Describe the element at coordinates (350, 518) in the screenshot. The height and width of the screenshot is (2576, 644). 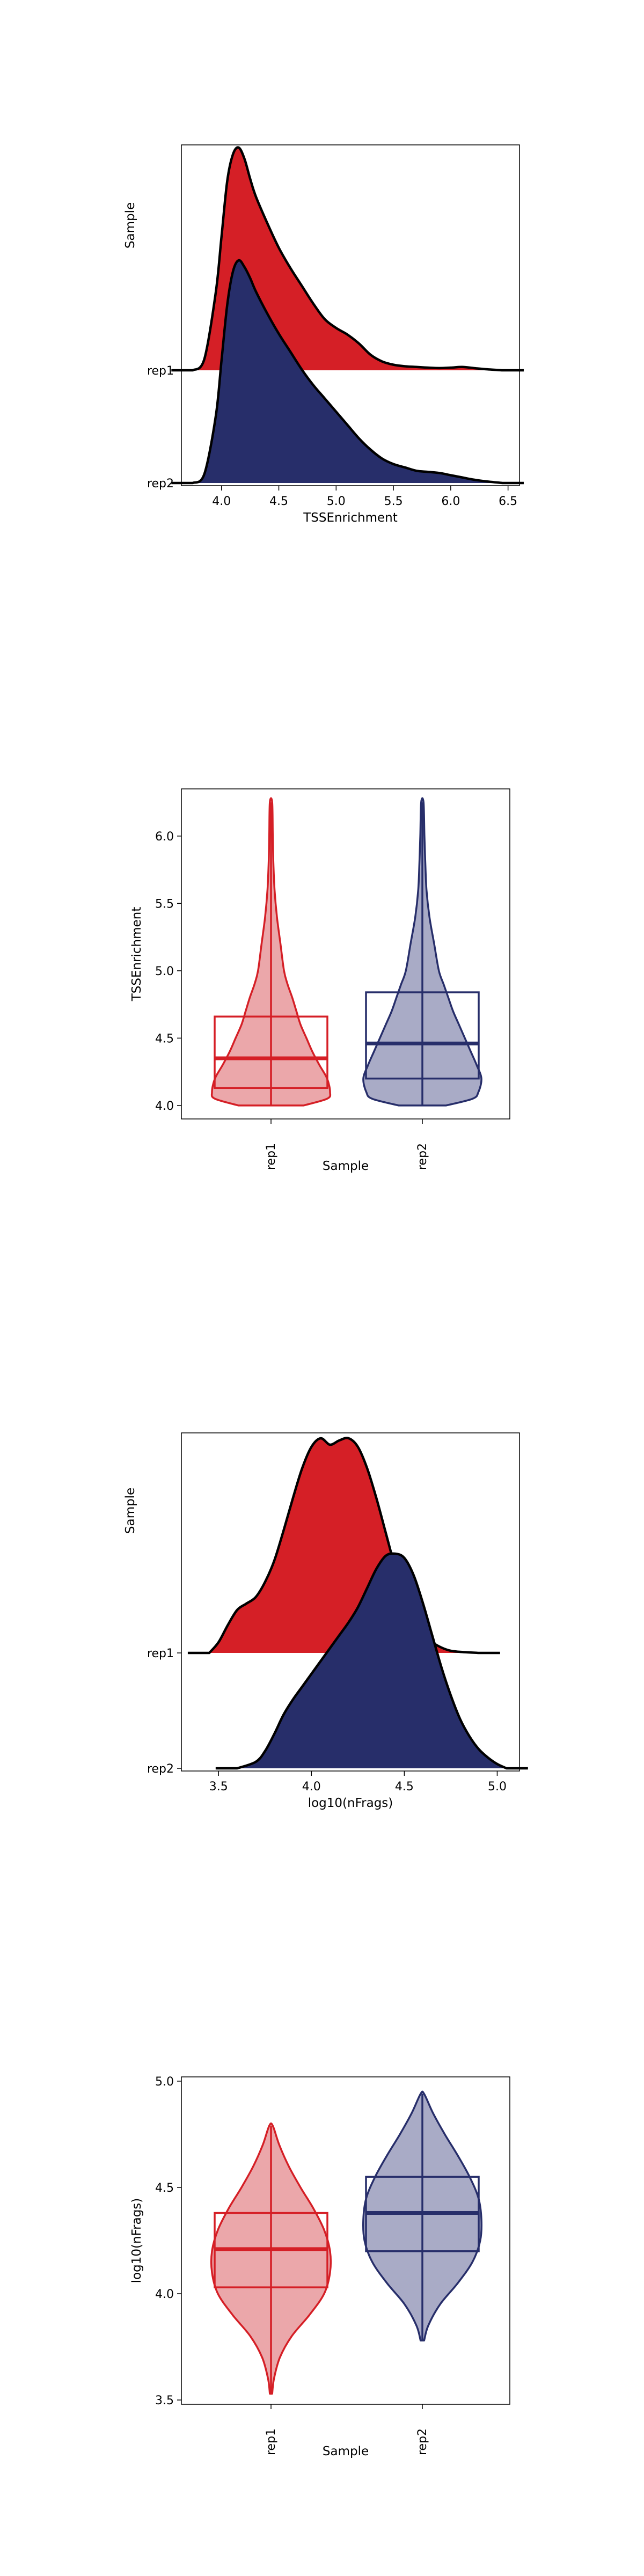
I see `x-axis-label: TSSEnrichment` at that location.